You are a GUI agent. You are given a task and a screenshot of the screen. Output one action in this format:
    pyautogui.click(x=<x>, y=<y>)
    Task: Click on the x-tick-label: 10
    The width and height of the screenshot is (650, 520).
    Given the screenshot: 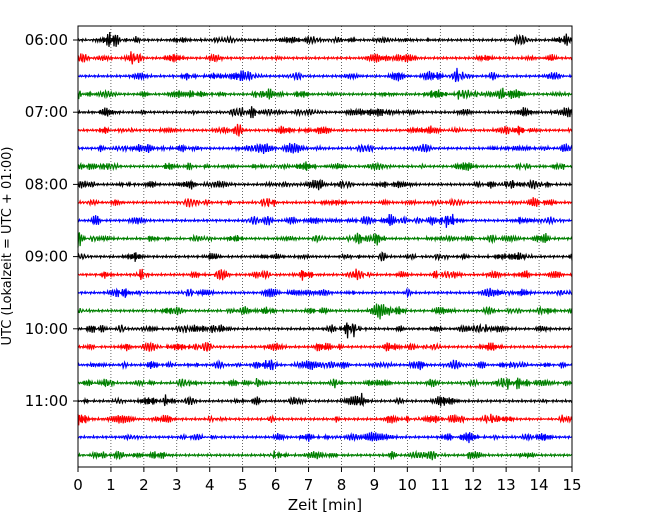 What is the action you would take?
    pyautogui.click(x=407, y=485)
    